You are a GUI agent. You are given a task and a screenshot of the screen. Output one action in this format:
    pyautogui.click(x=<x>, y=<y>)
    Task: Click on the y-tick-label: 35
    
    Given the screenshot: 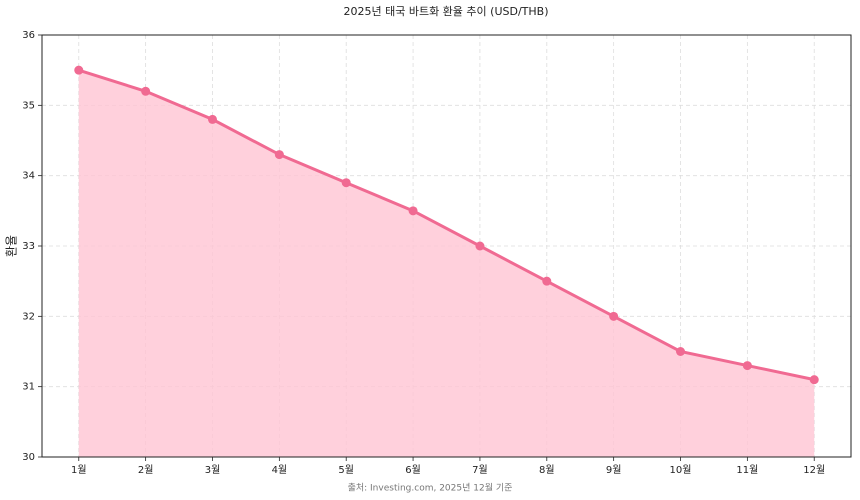 What is the action you would take?
    pyautogui.click(x=28, y=105)
    